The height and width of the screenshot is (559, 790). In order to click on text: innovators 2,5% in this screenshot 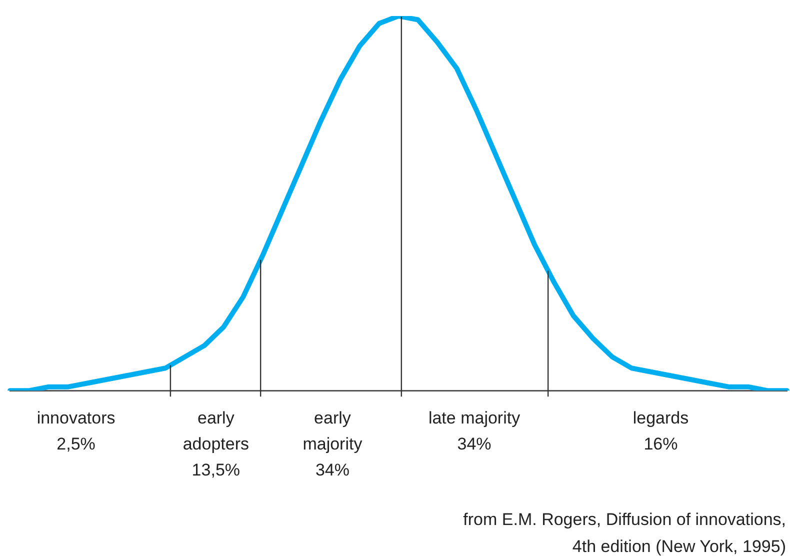, I will do `click(76, 431)`.